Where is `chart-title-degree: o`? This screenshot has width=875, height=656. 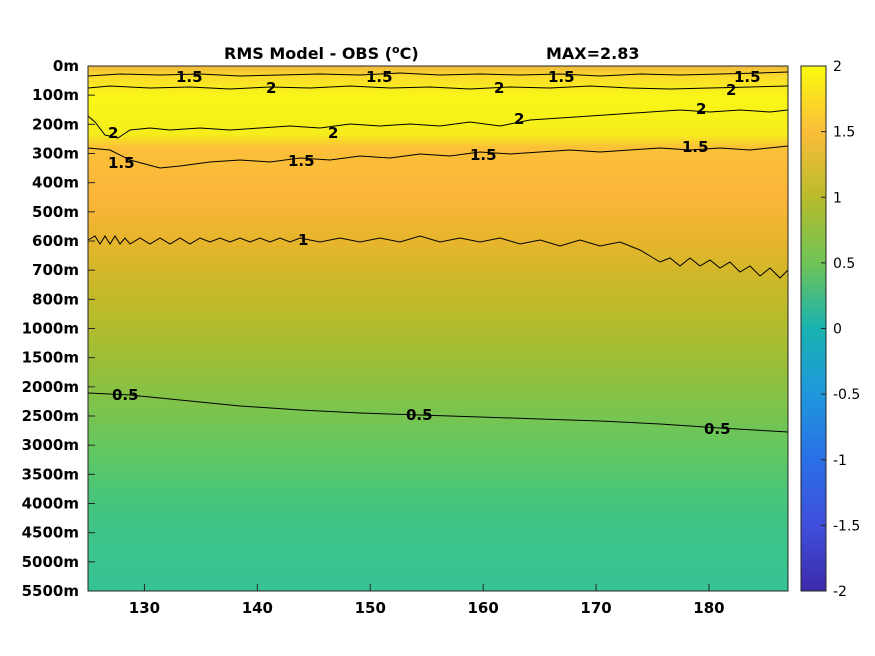
chart-title-degree: o is located at coordinates (396, 49).